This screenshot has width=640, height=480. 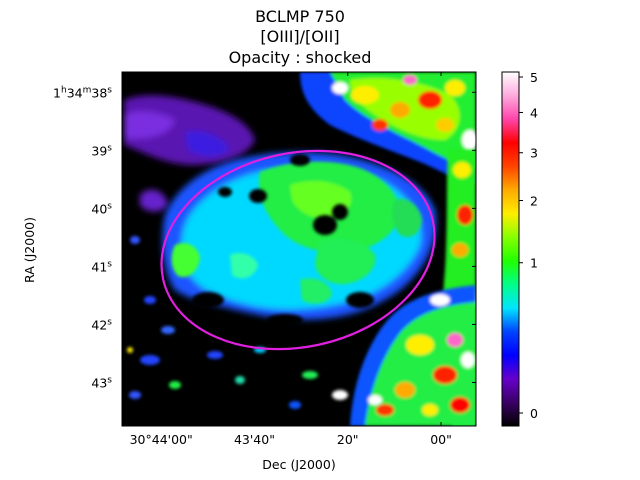 I want to click on colorbar-bar, so click(x=510, y=249).